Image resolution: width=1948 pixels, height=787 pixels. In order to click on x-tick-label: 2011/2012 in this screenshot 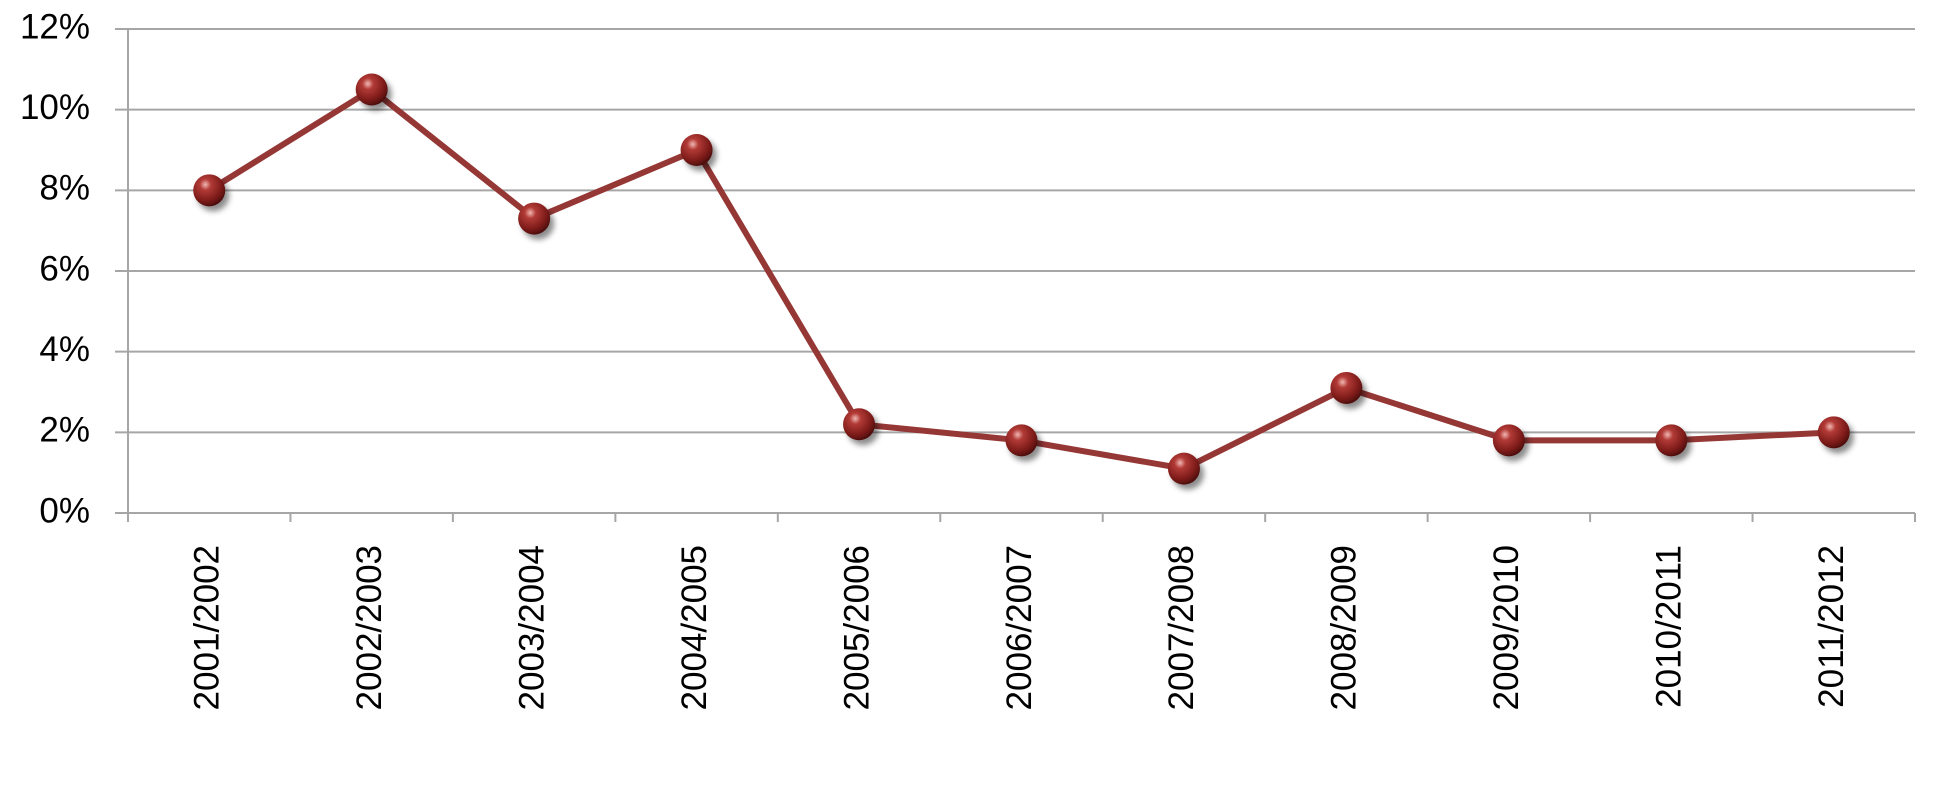, I will do `click(1831, 626)`.